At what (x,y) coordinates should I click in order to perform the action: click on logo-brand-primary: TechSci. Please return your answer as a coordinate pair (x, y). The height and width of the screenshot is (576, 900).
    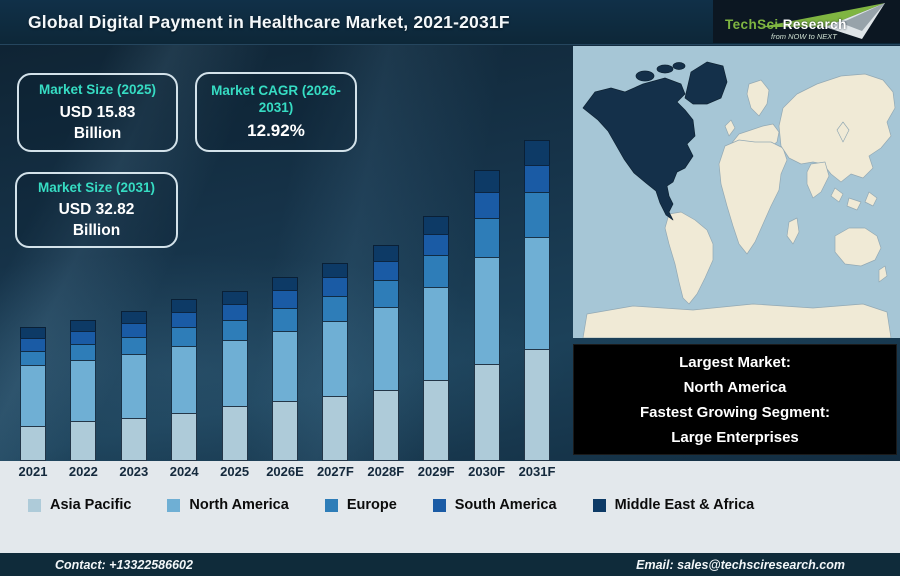
    Looking at the image, I should click on (752, 24).